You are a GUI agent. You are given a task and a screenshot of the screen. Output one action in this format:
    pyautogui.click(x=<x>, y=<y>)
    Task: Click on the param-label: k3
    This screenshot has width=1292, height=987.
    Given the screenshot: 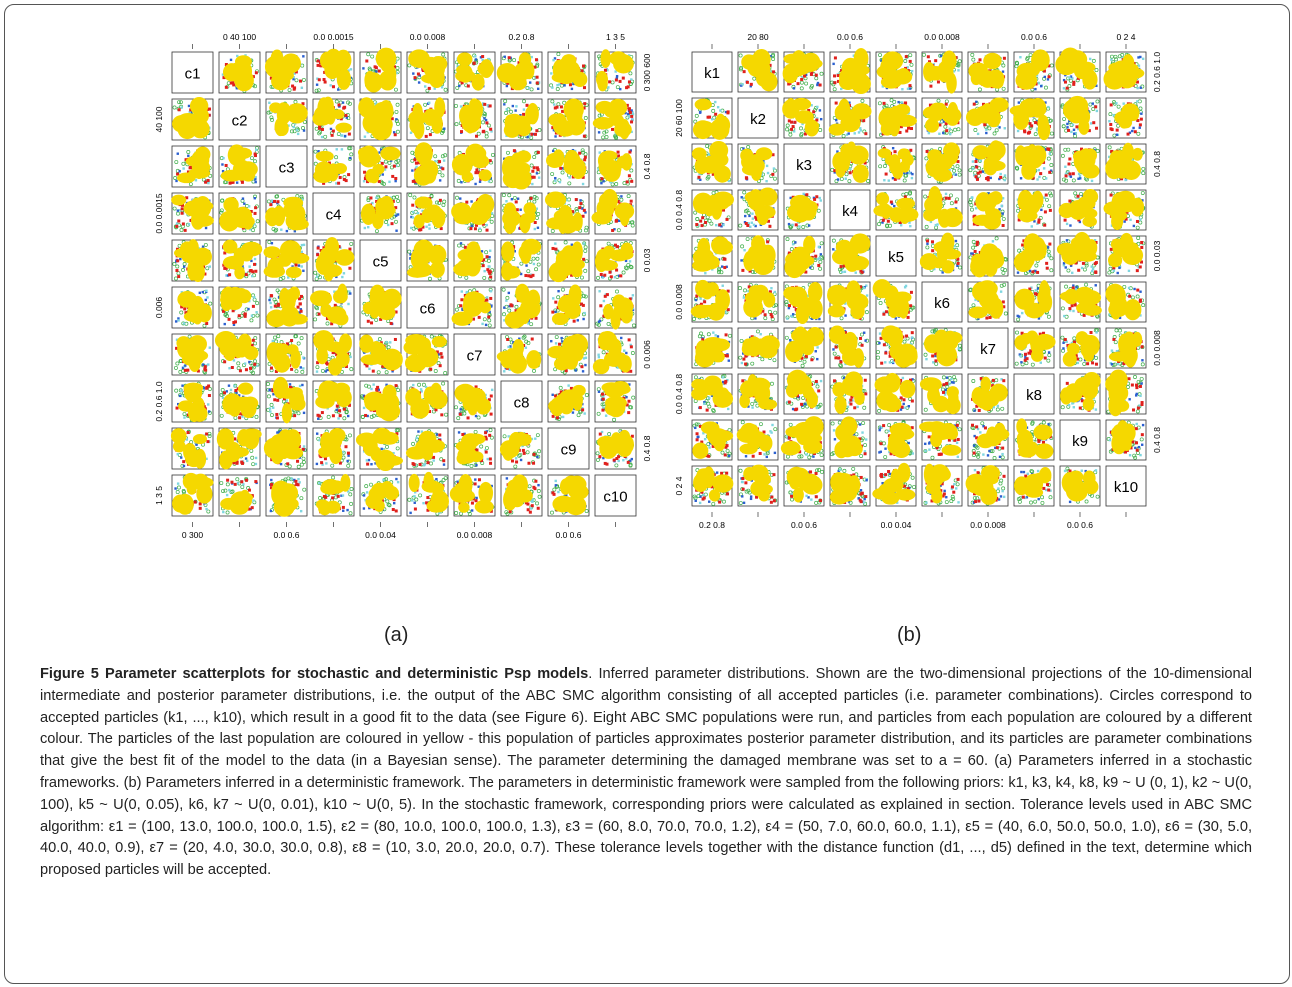 What is the action you would take?
    pyautogui.click(x=804, y=165)
    